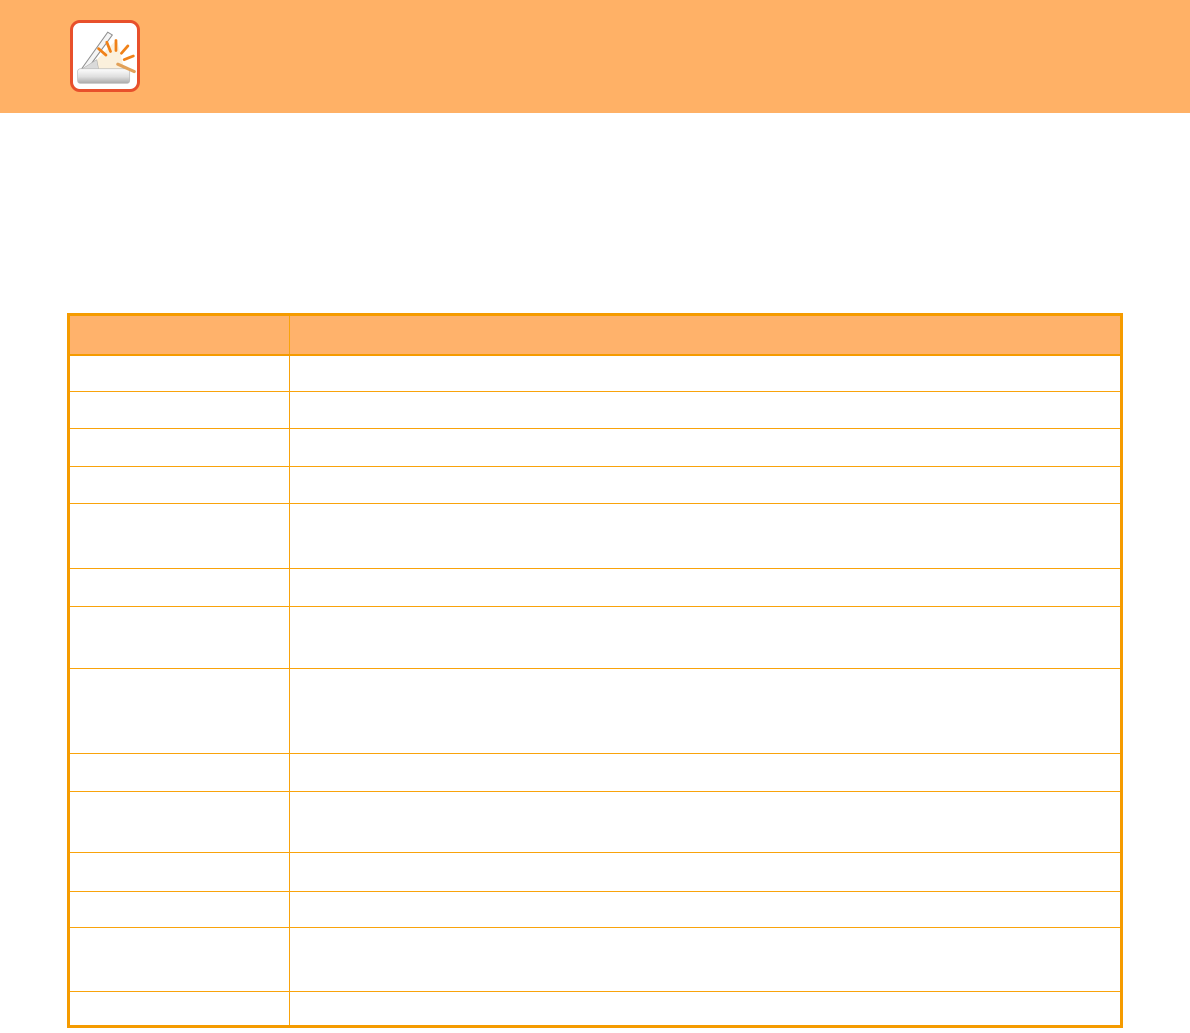  I want to click on table-header-cell-description, so click(705, 335).